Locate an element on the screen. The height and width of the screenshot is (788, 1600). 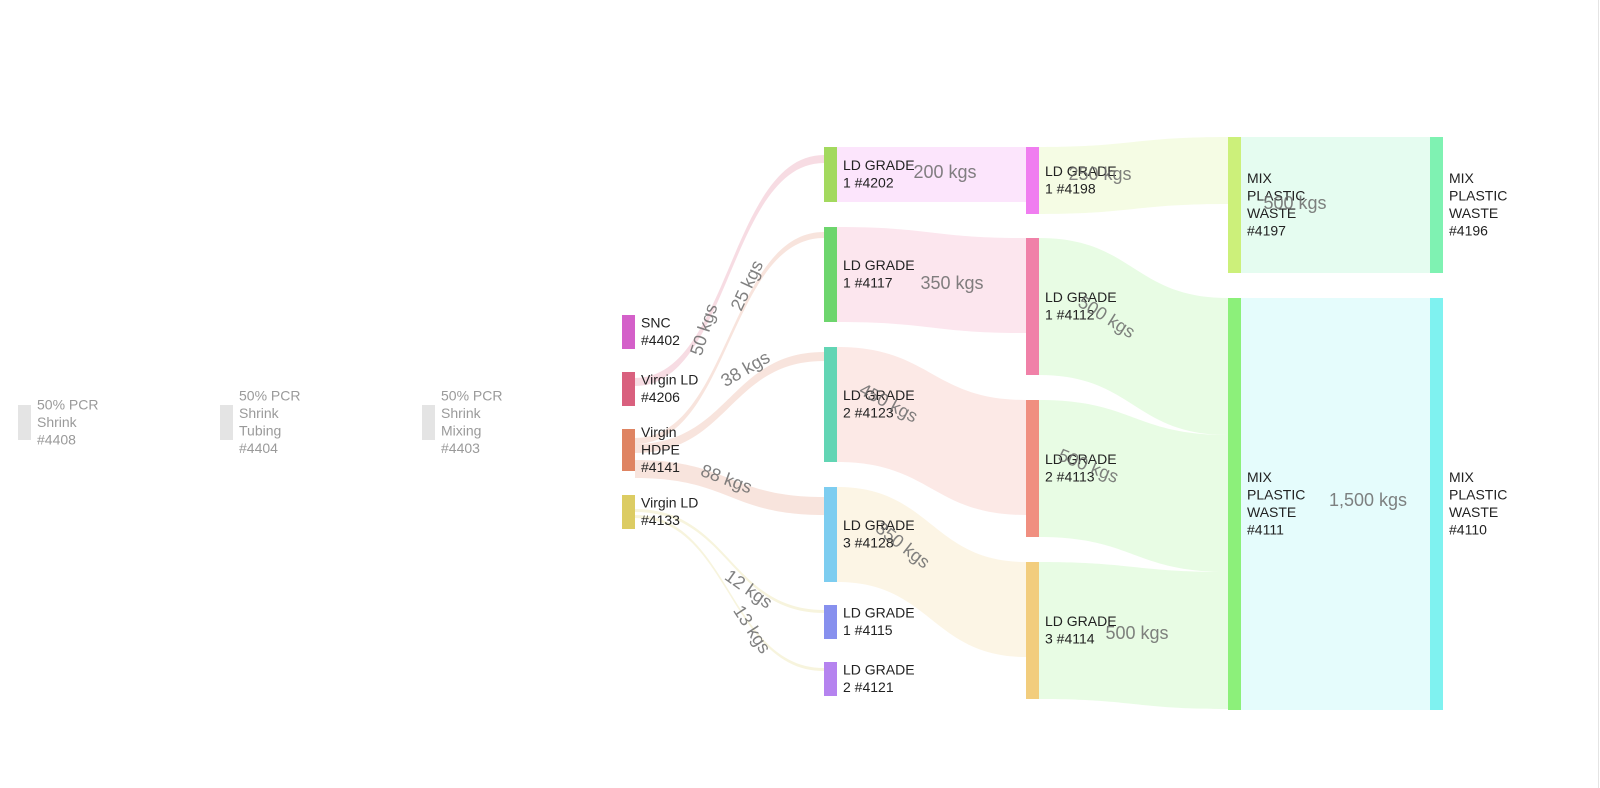
node-4133: Virgin LD #4133 is located at coordinates (660, 512).